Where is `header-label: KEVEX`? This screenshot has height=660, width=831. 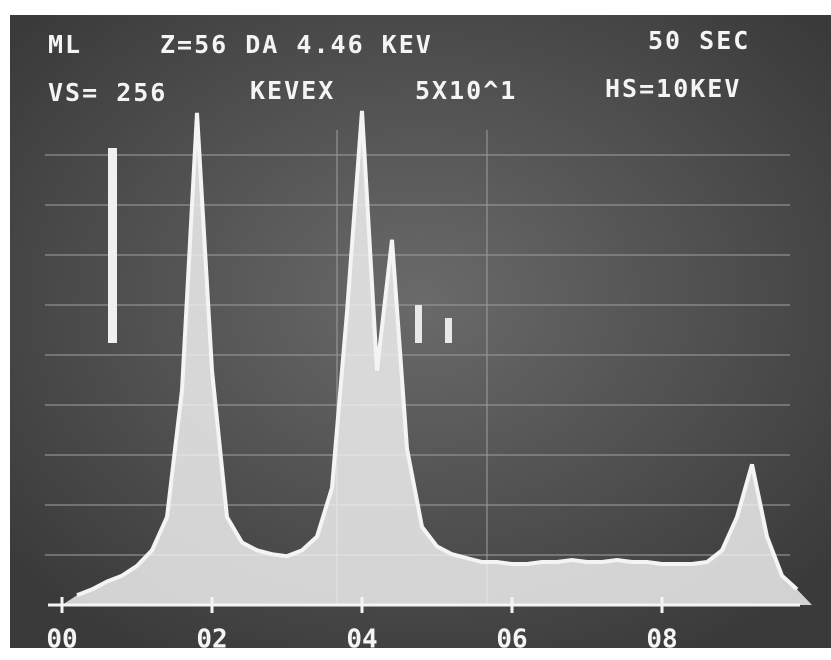 header-label: KEVEX is located at coordinates (292, 90).